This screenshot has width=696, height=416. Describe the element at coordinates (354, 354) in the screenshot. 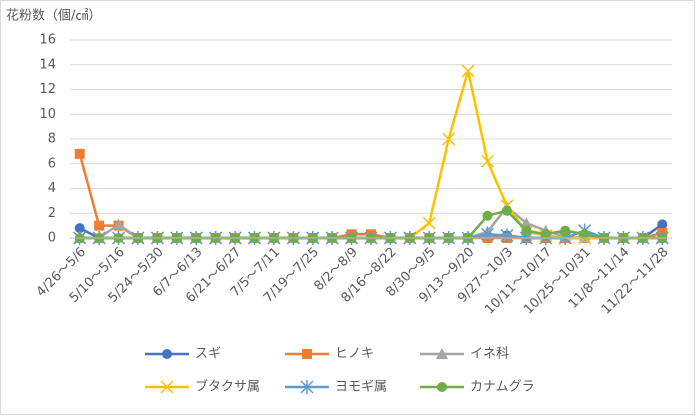

I see `legend-label: ヒノキ` at that location.